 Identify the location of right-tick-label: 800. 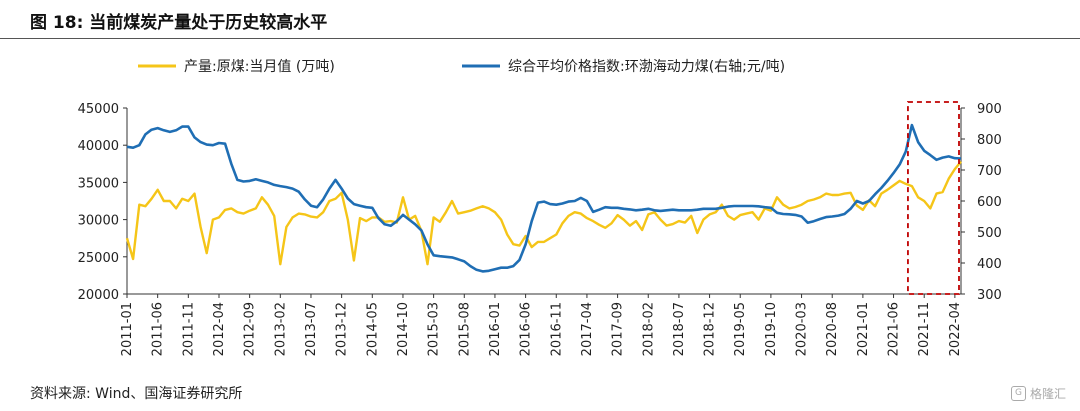
(989, 140).